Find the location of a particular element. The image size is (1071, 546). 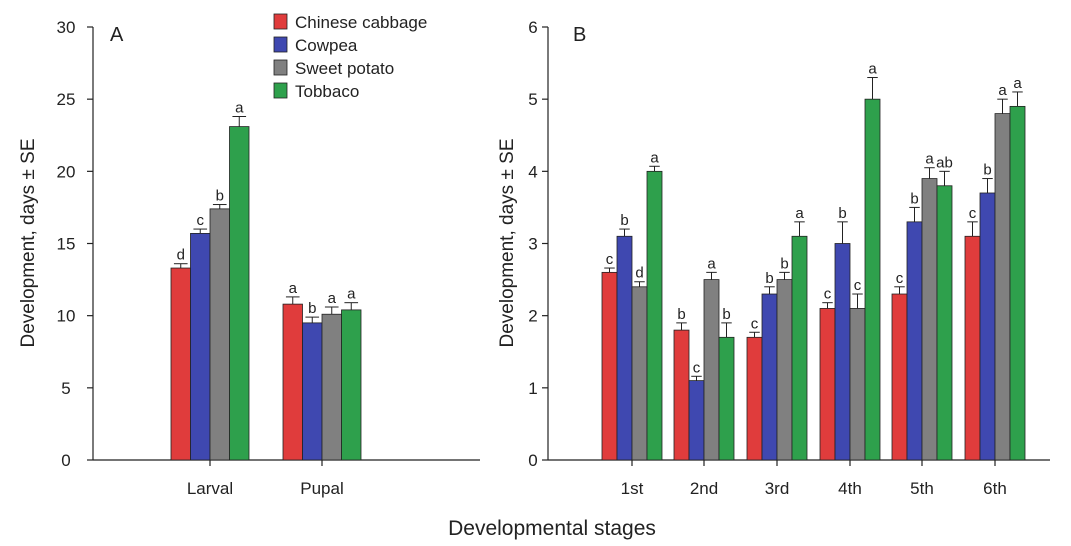

panel-a-significance-letter: d is located at coordinates (181, 255).